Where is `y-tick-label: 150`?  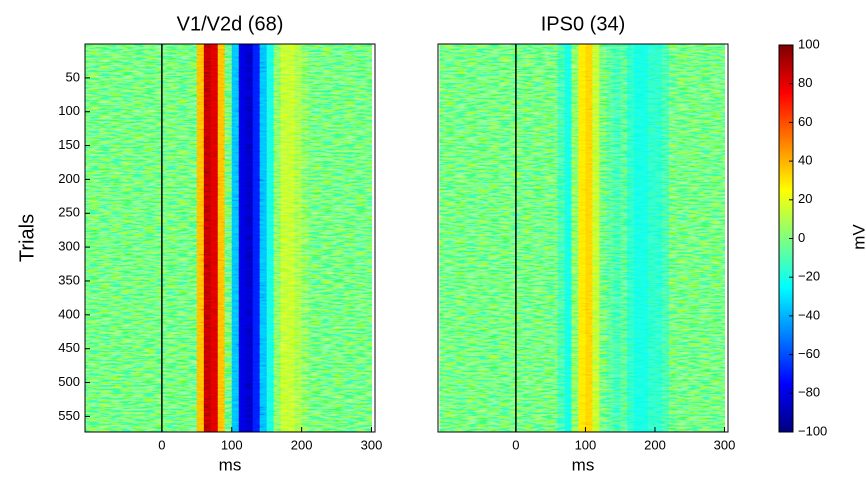
y-tick-label: 150 is located at coordinates (69, 144).